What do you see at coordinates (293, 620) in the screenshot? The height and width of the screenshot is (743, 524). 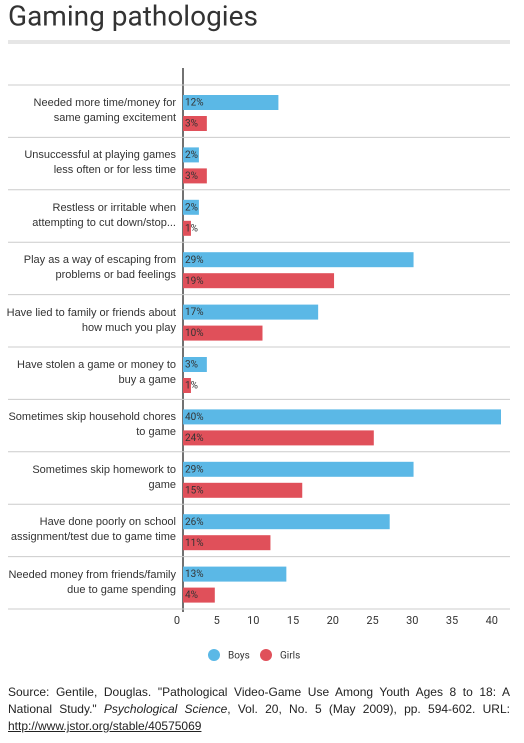 I see `x-tick-label: 15` at bounding box center [293, 620].